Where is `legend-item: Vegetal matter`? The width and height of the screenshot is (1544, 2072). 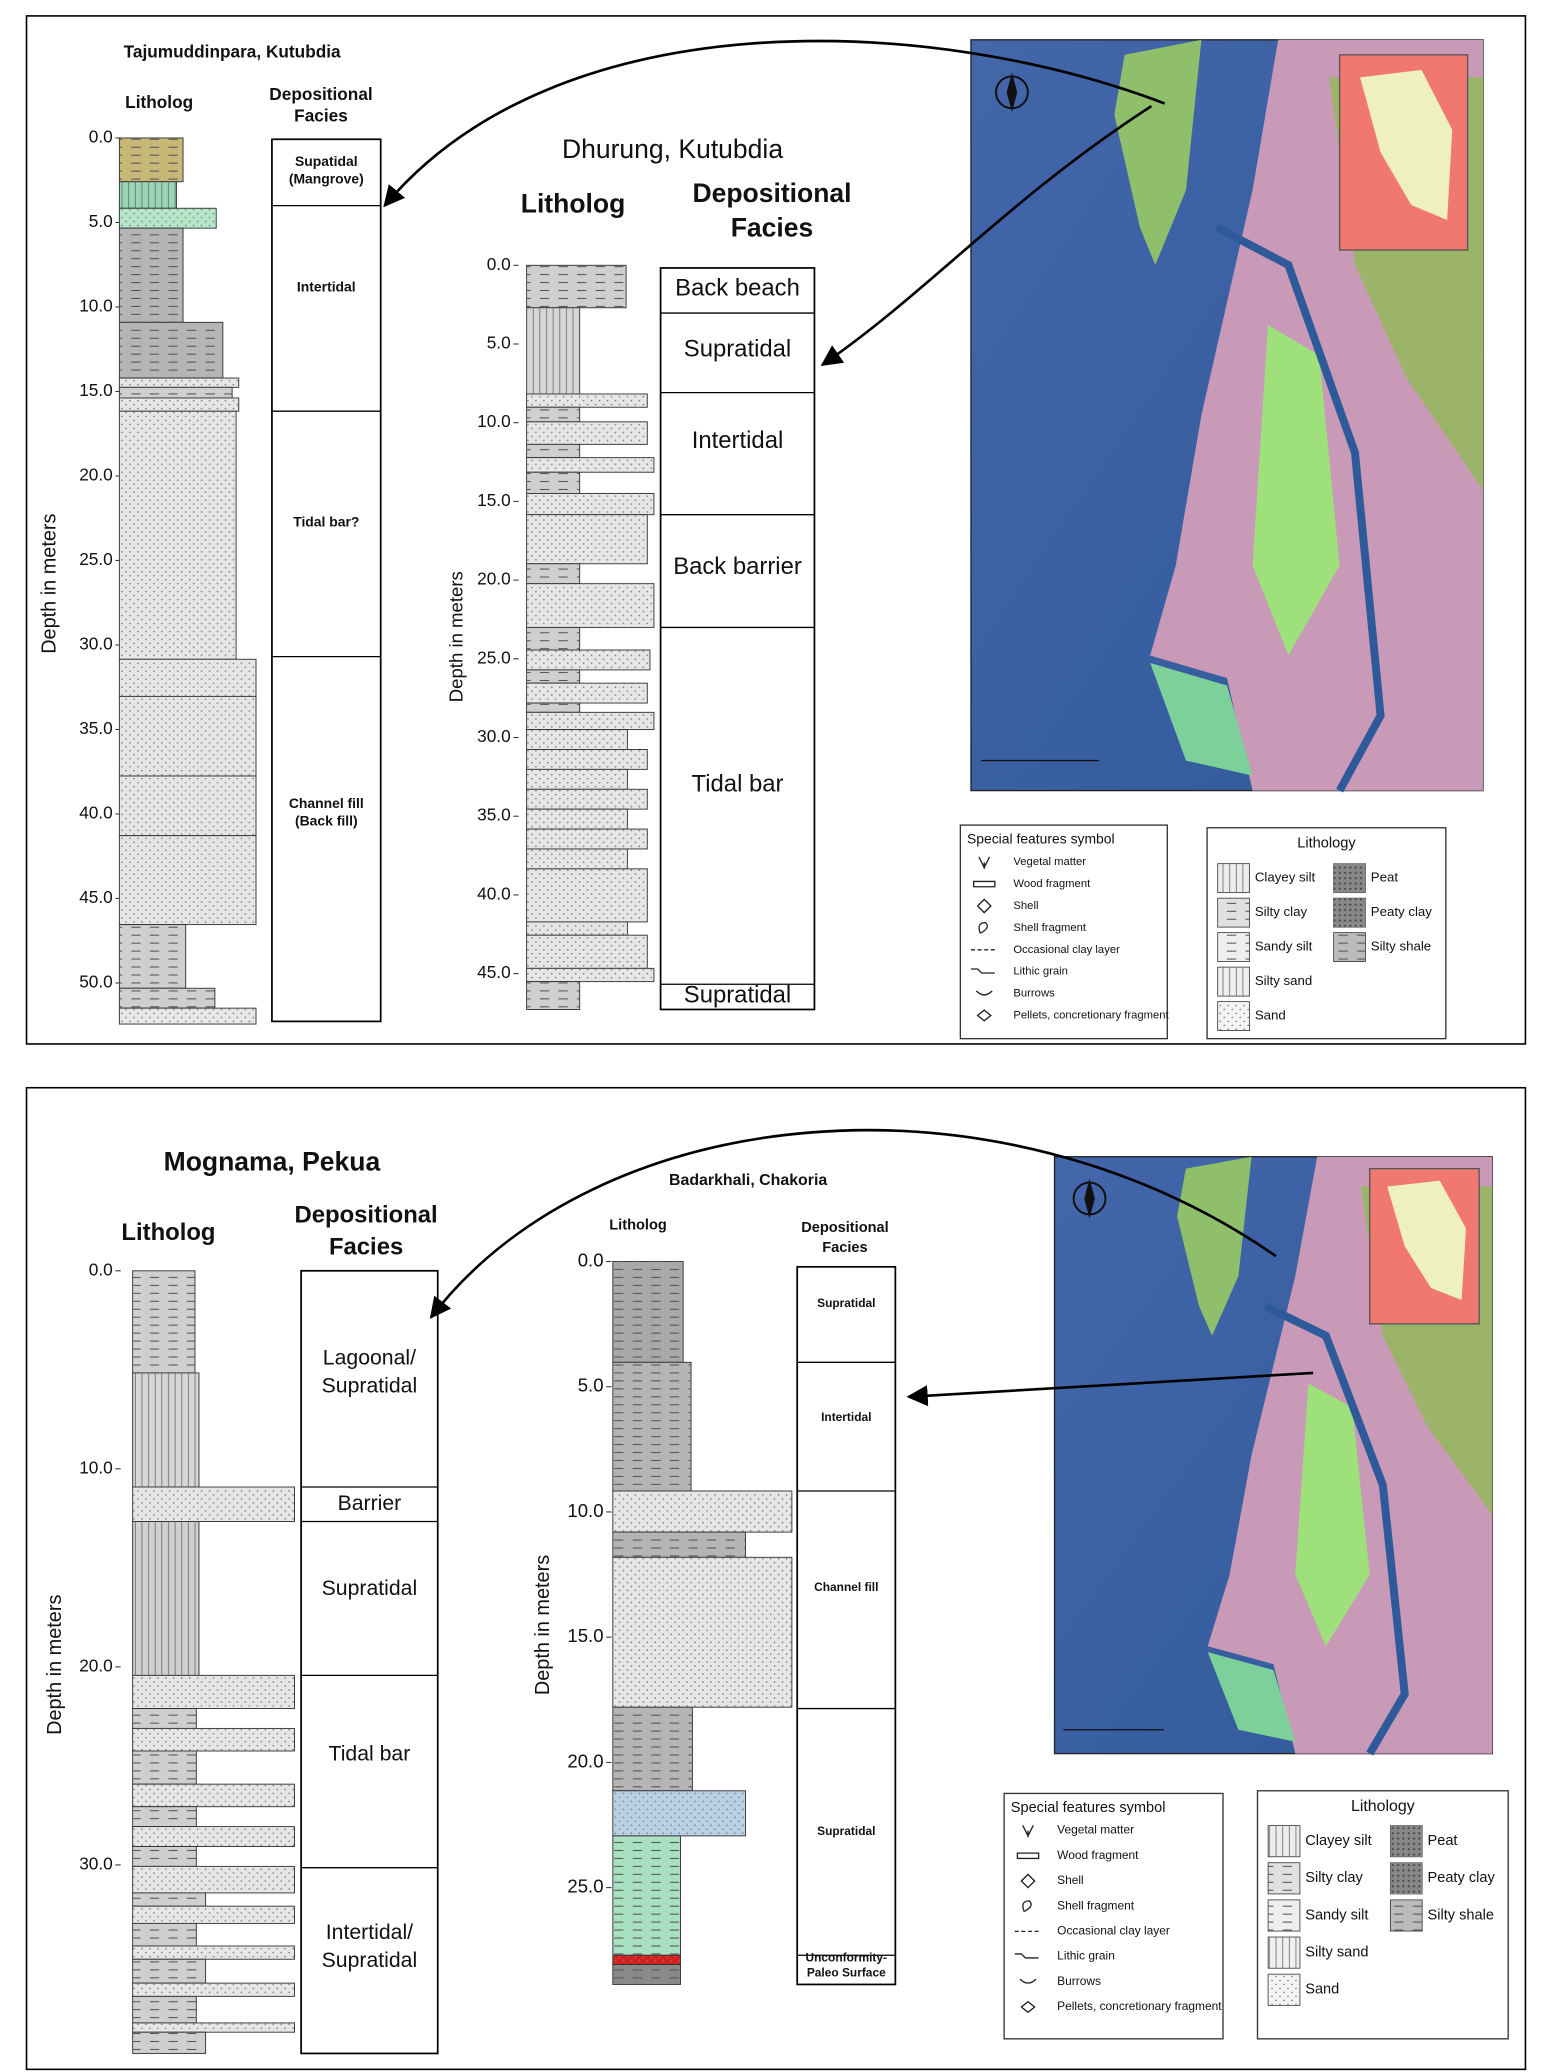 legend-item: Vegetal matter is located at coordinates (1049, 862).